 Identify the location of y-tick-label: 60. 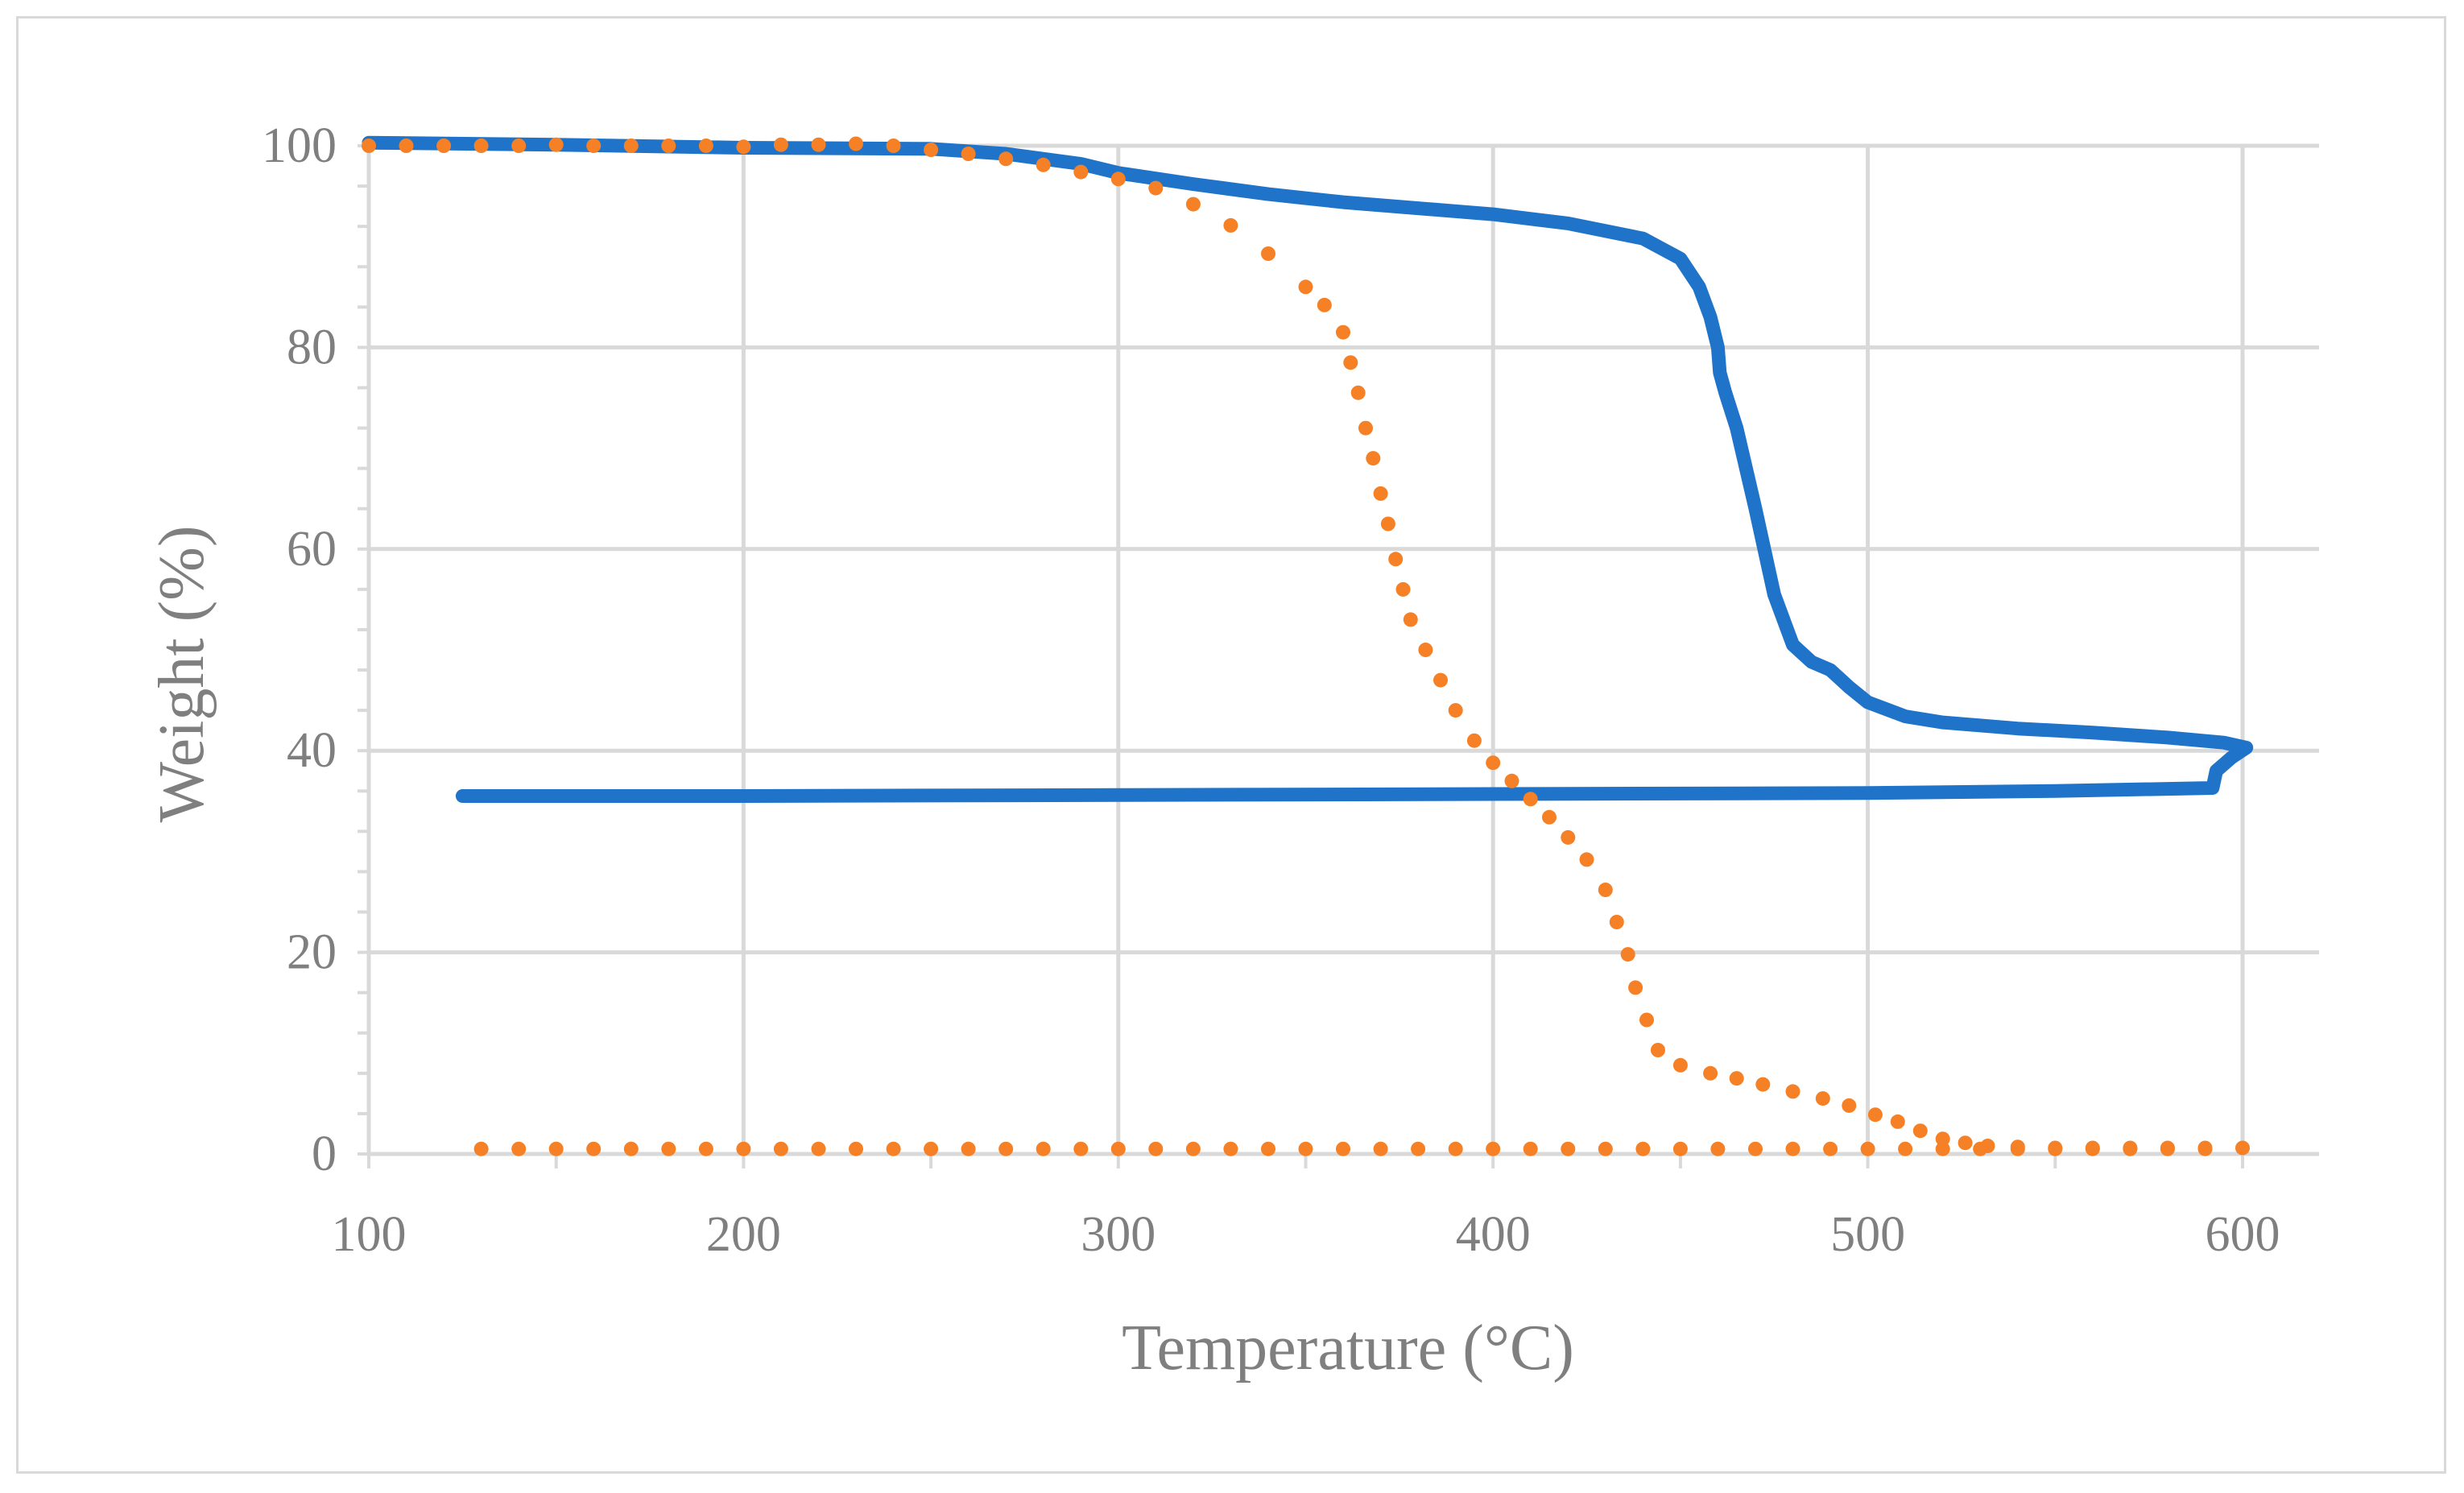
(312, 549).